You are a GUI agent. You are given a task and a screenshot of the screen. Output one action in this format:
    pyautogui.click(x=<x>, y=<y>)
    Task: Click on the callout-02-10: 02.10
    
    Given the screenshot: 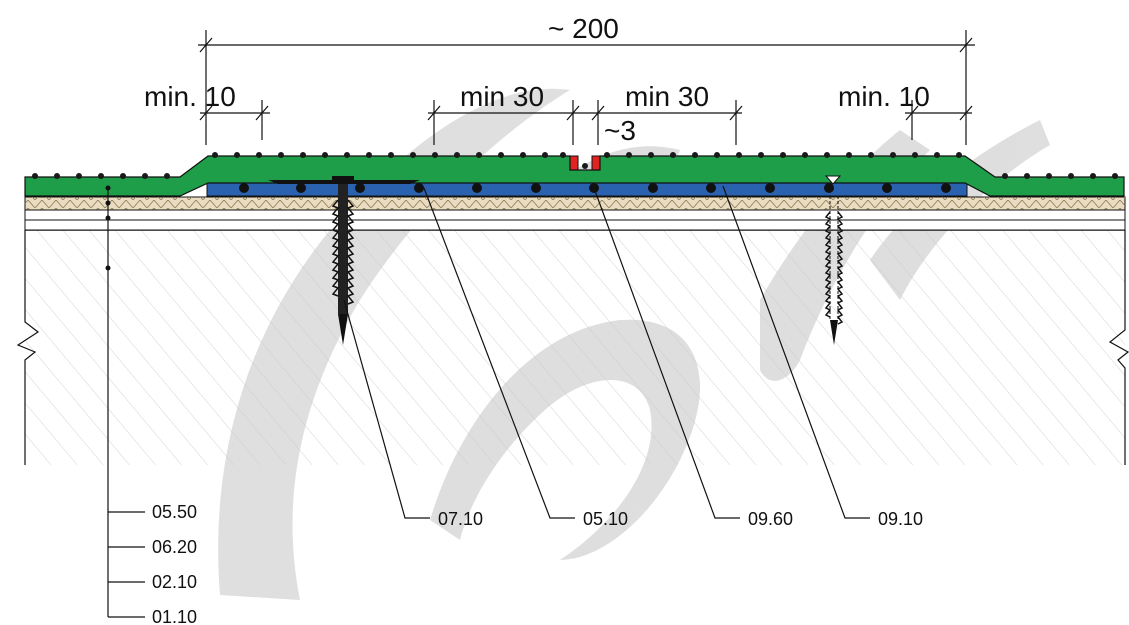 What is the action you would take?
    pyautogui.click(x=174, y=582)
    